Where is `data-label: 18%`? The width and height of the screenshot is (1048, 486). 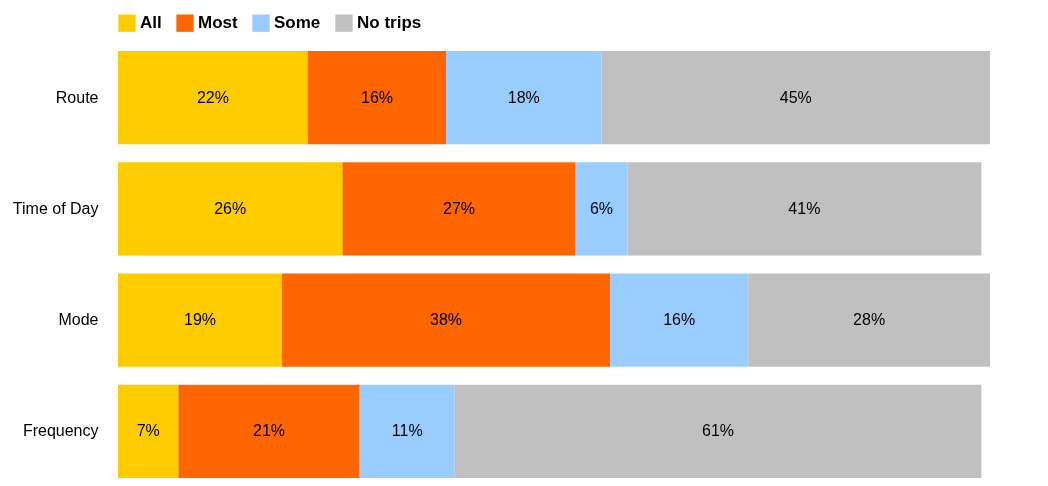 data-label: 18% is located at coordinates (523, 97).